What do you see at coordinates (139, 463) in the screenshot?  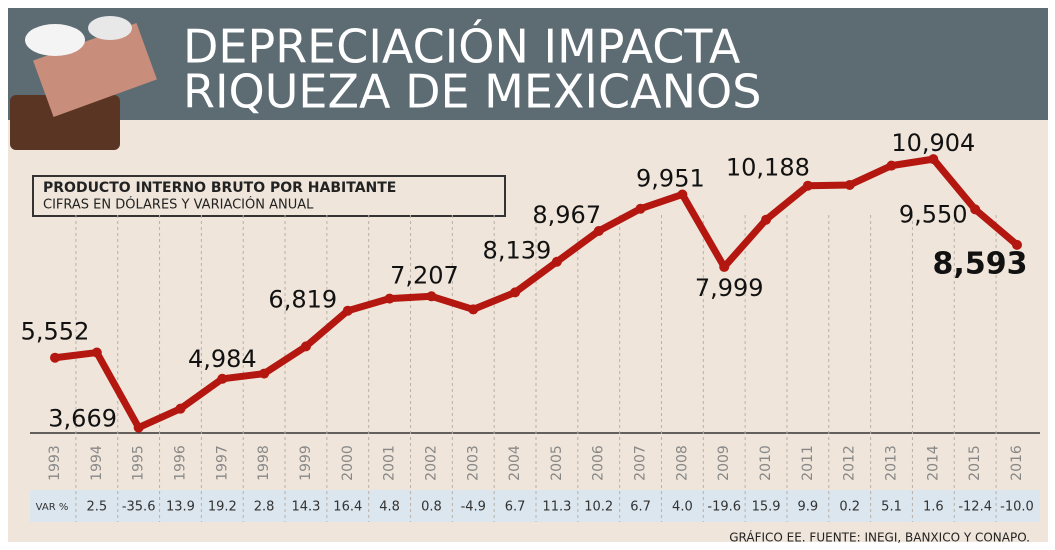 I see `x-tick-label: 1995` at bounding box center [139, 463].